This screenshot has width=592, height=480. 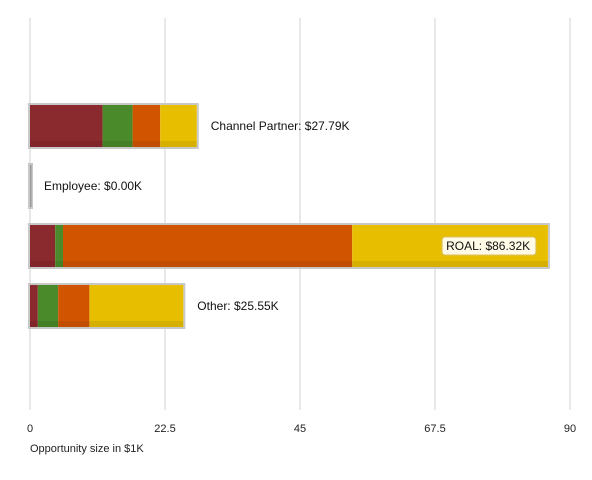 I want to click on x-tick-label: 0, so click(x=30, y=429).